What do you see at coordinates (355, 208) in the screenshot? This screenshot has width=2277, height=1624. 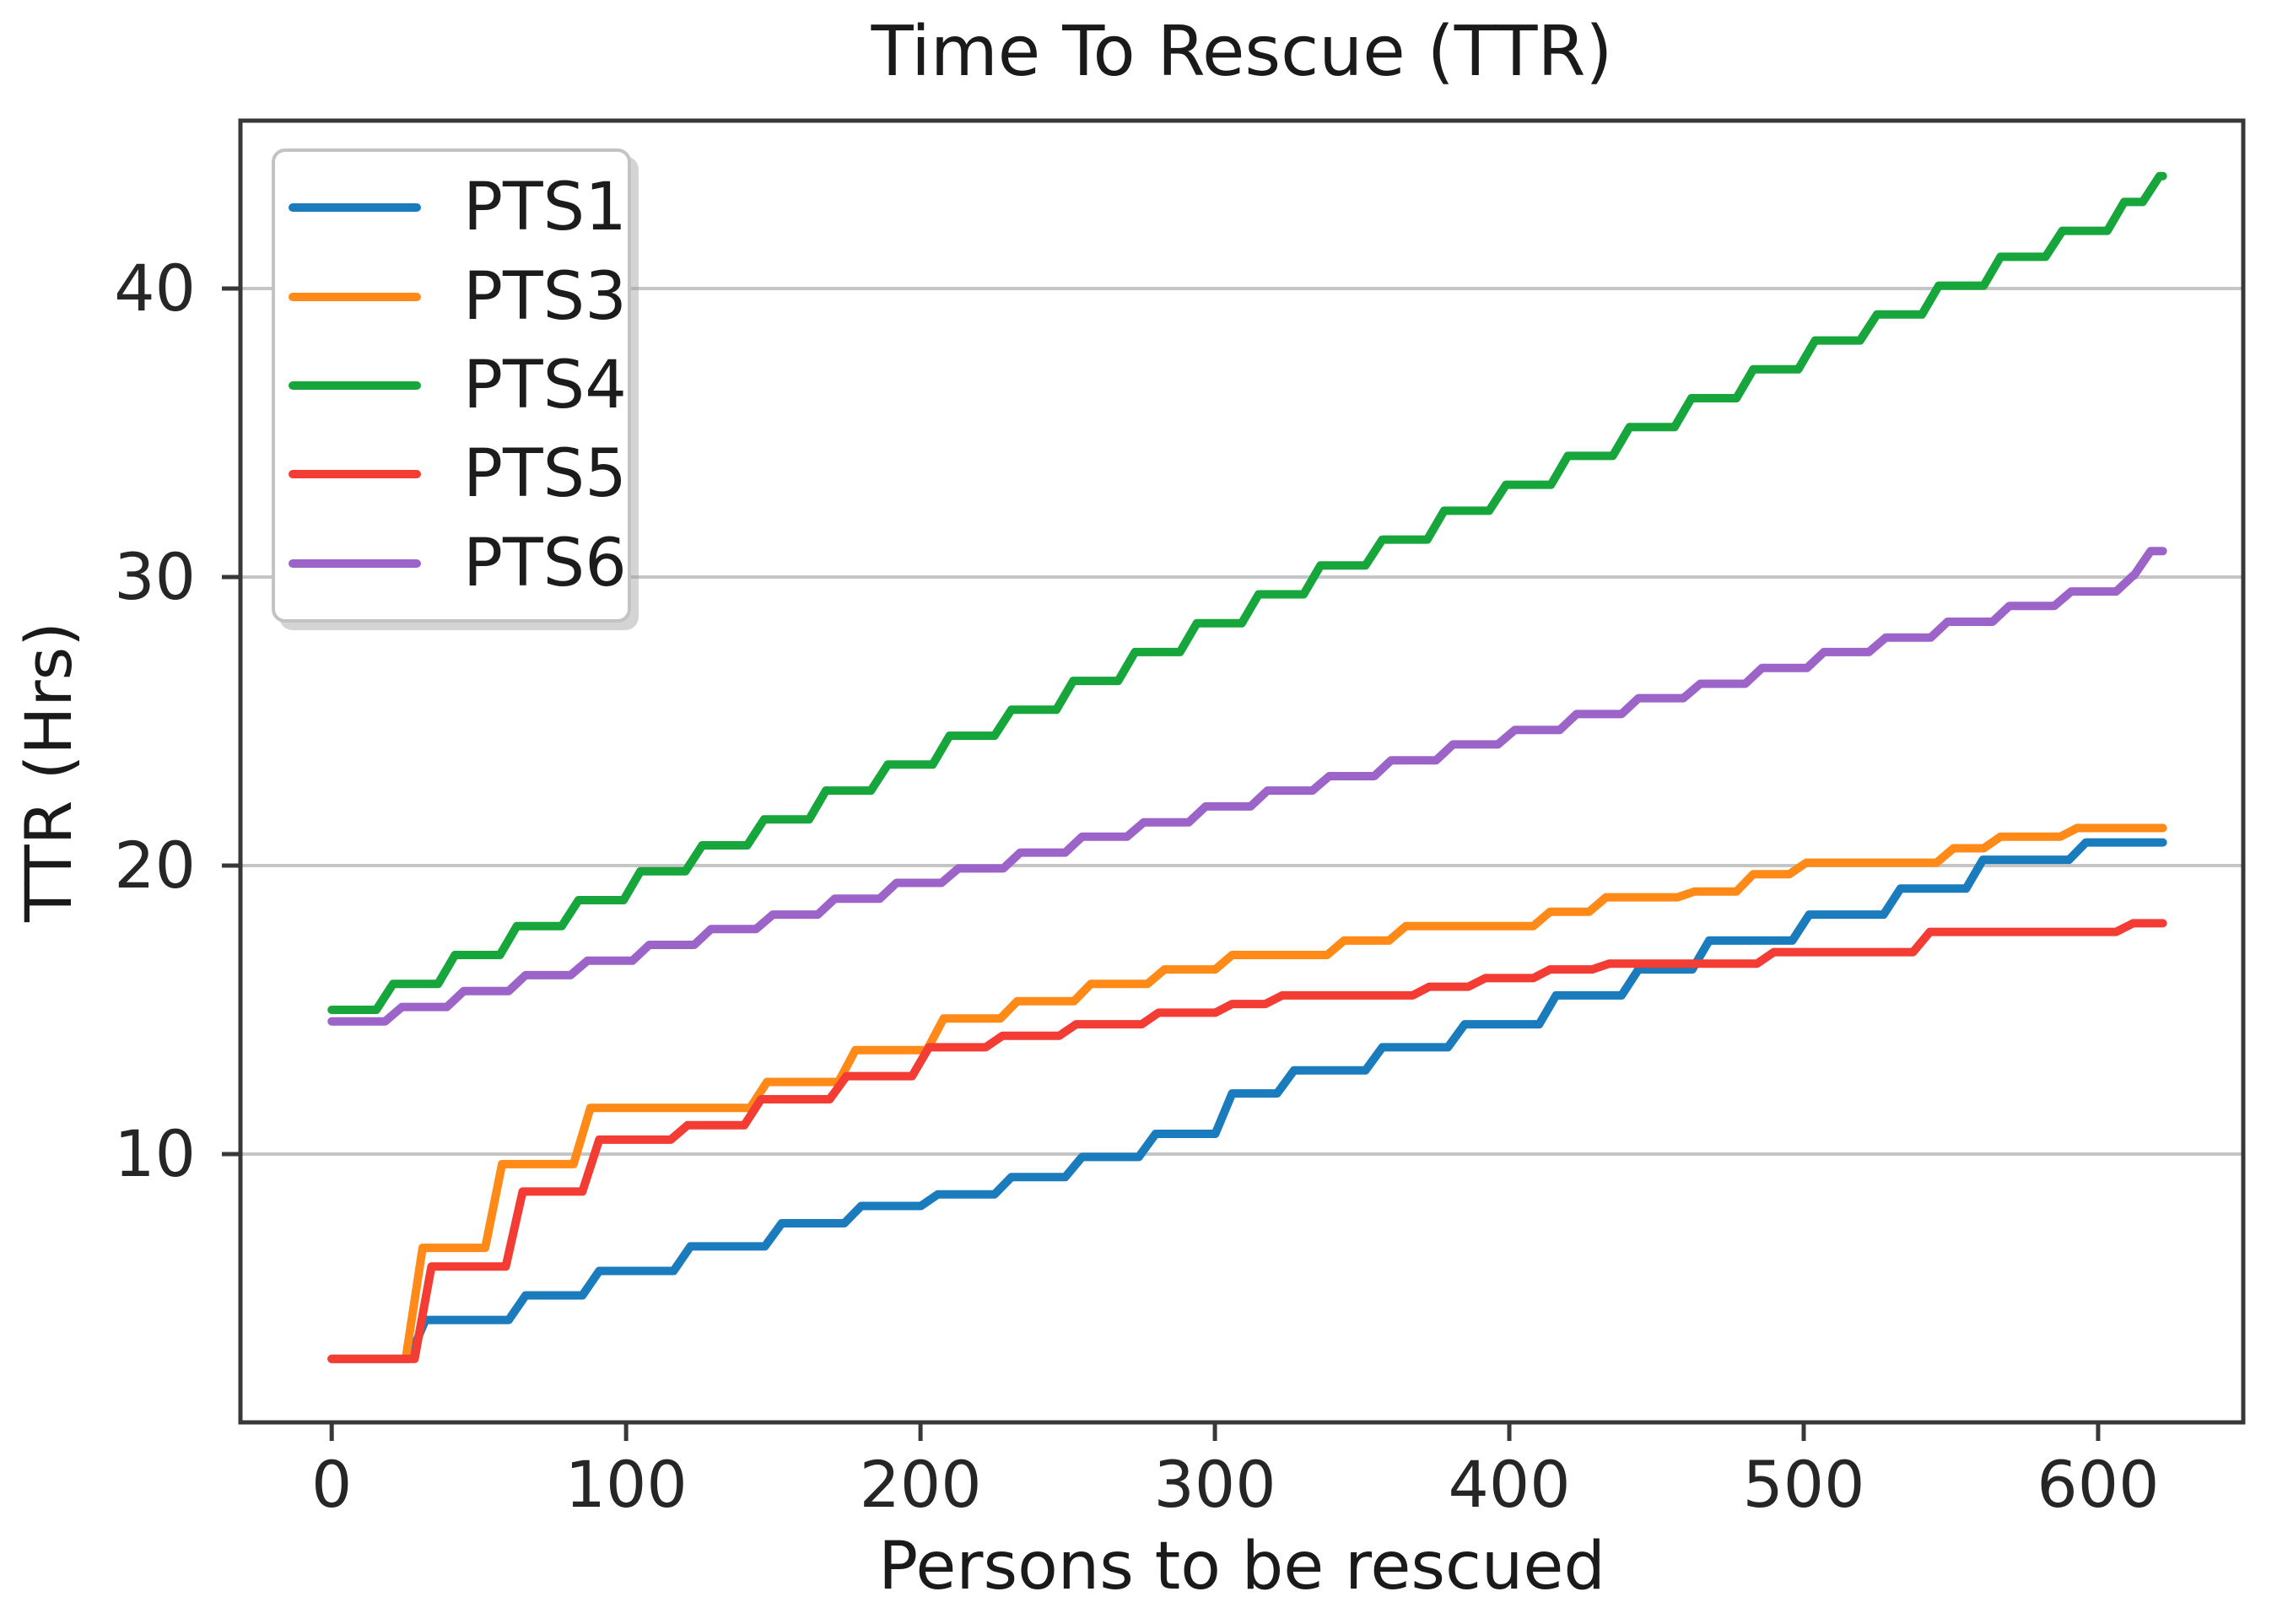 I see `legend-line-sample-pts1` at bounding box center [355, 208].